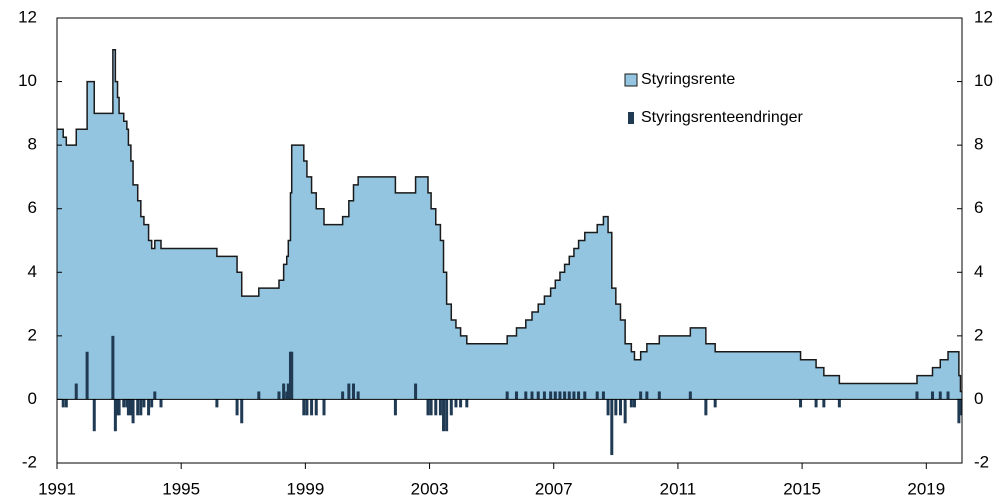 This screenshot has height=503, width=1001. Describe the element at coordinates (978, 271) in the screenshot. I see `y2-tick-label: 4` at that location.